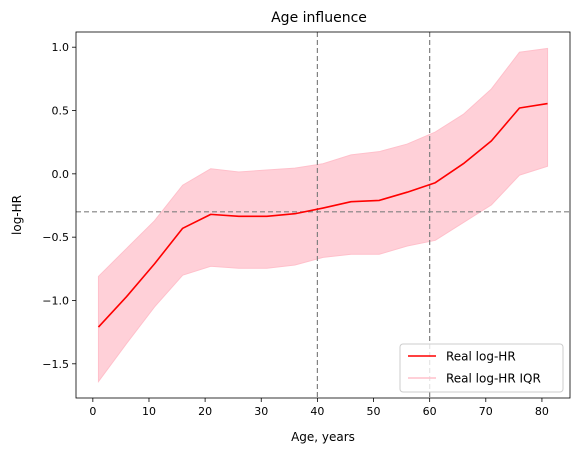  Describe the element at coordinates (55, 364) in the screenshot. I see `y-tick-label: −1.5` at that location.